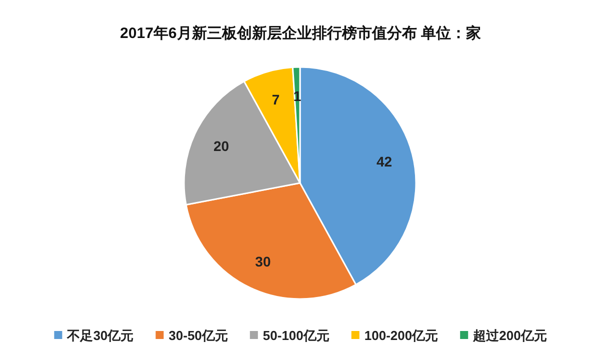  What do you see at coordinates (198, 335) in the screenshot?
I see `legend-label: 30-50亿元` at bounding box center [198, 335].